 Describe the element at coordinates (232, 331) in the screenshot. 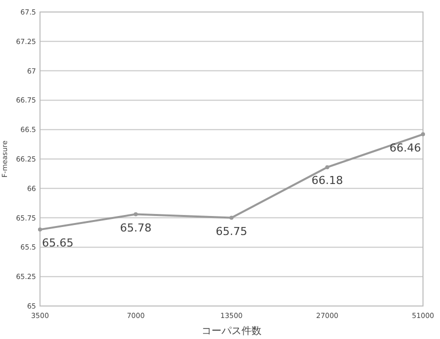

I see `x-axis-title: コーパス件数` at that location.